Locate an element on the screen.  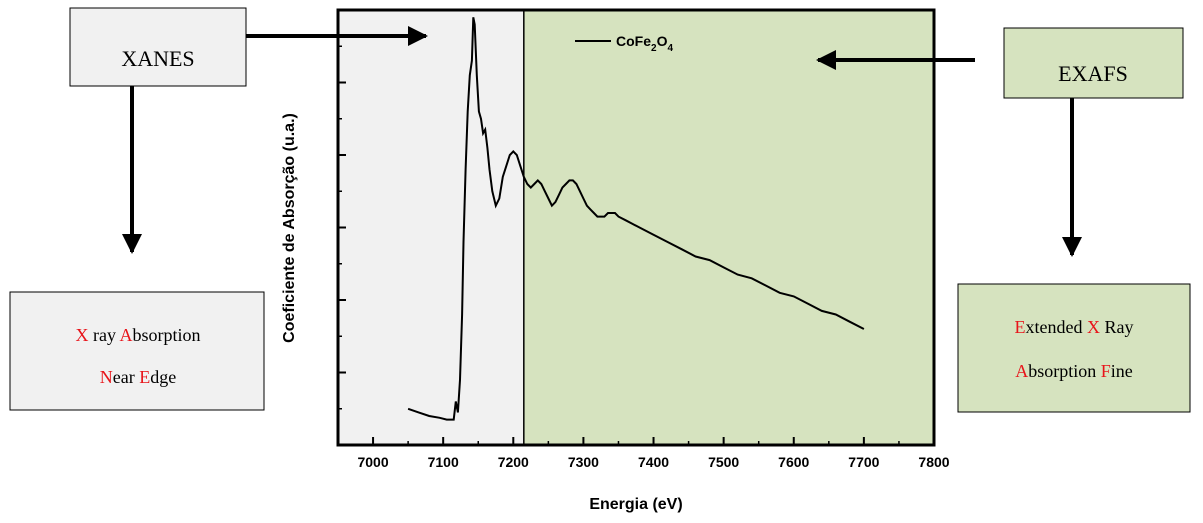
description-fragment: Ray is located at coordinates (1117, 327).